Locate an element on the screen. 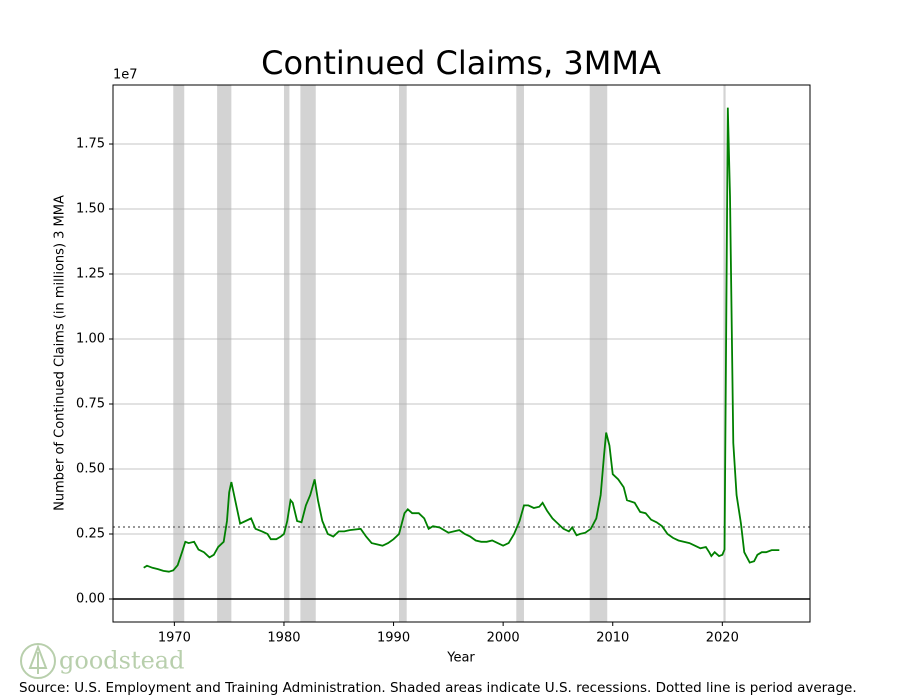 The image size is (900, 700). x-tick-label: 1970 is located at coordinates (174, 638).